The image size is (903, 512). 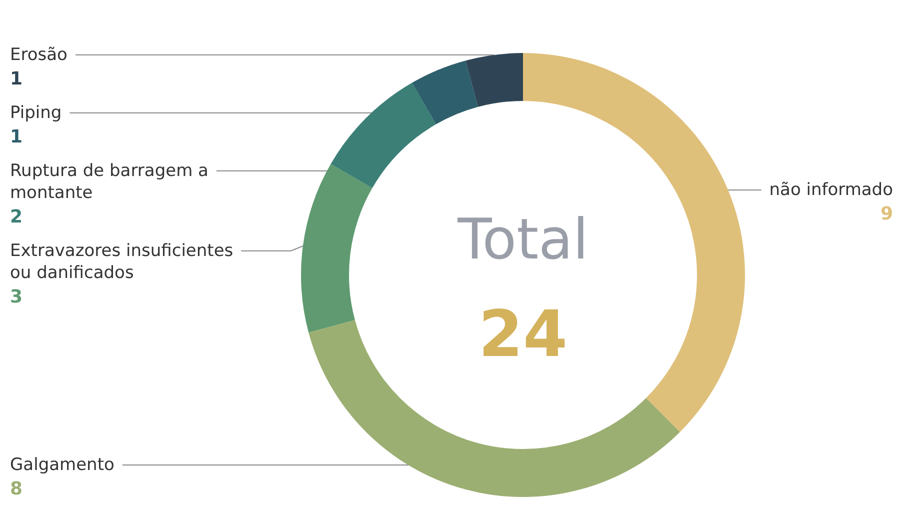 I want to click on slice-label: Erosão, so click(x=39, y=54).